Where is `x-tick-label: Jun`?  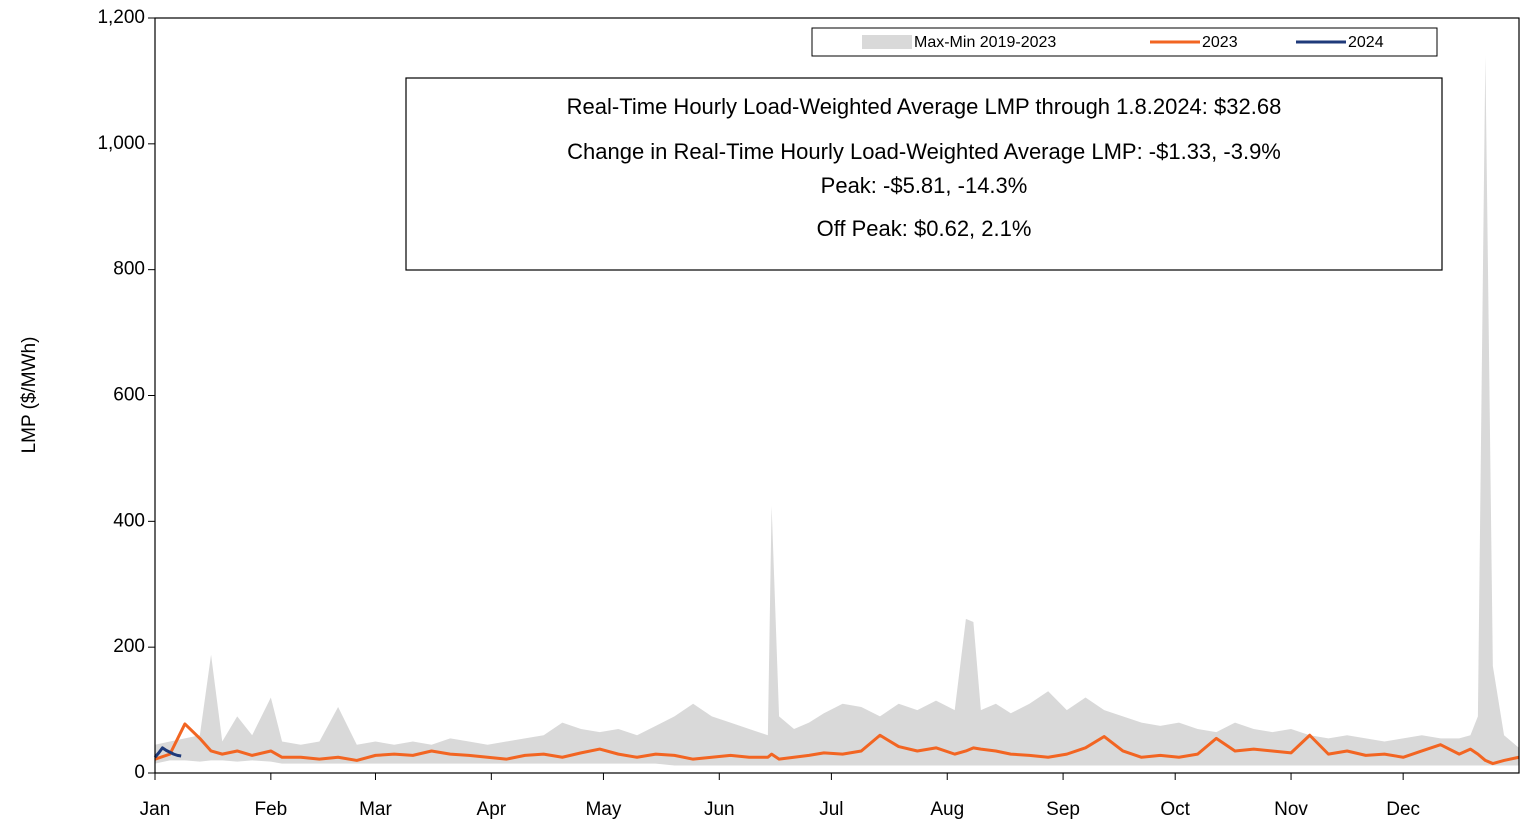 x-tick-label: Jun is located at coordinates (719, 809).